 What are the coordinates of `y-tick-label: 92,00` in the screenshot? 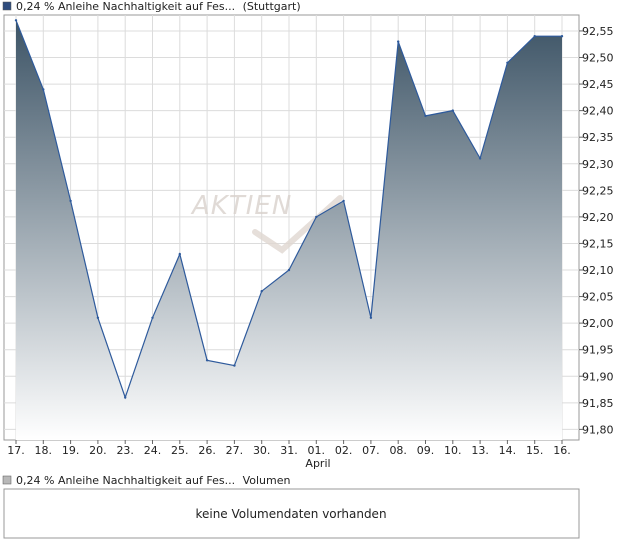 It's located at (598, 323).